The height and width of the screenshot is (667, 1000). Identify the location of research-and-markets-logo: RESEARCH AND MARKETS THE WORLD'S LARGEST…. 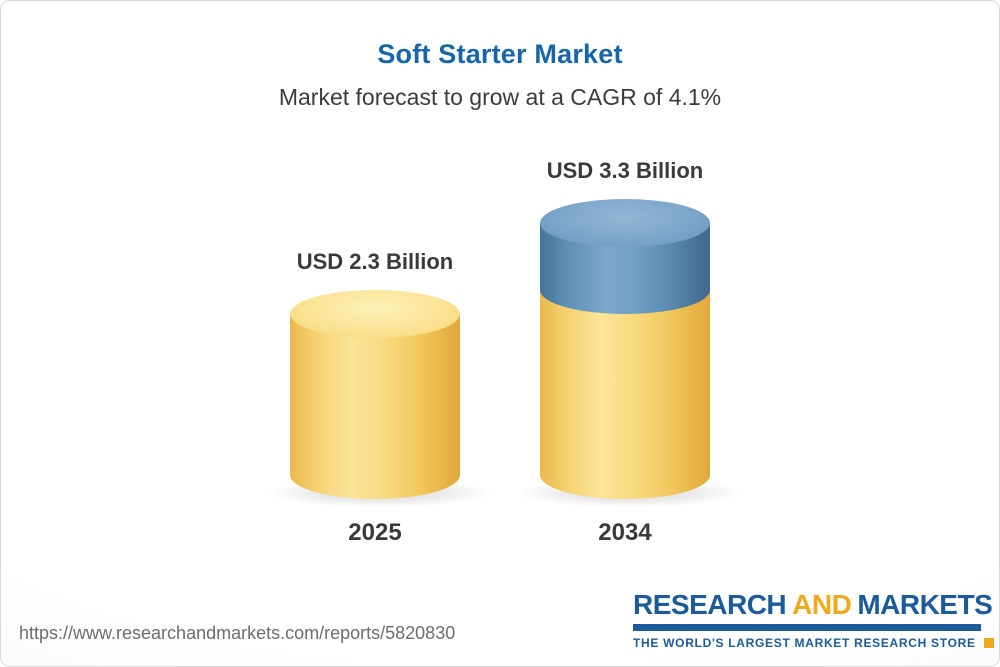
(813, 619).